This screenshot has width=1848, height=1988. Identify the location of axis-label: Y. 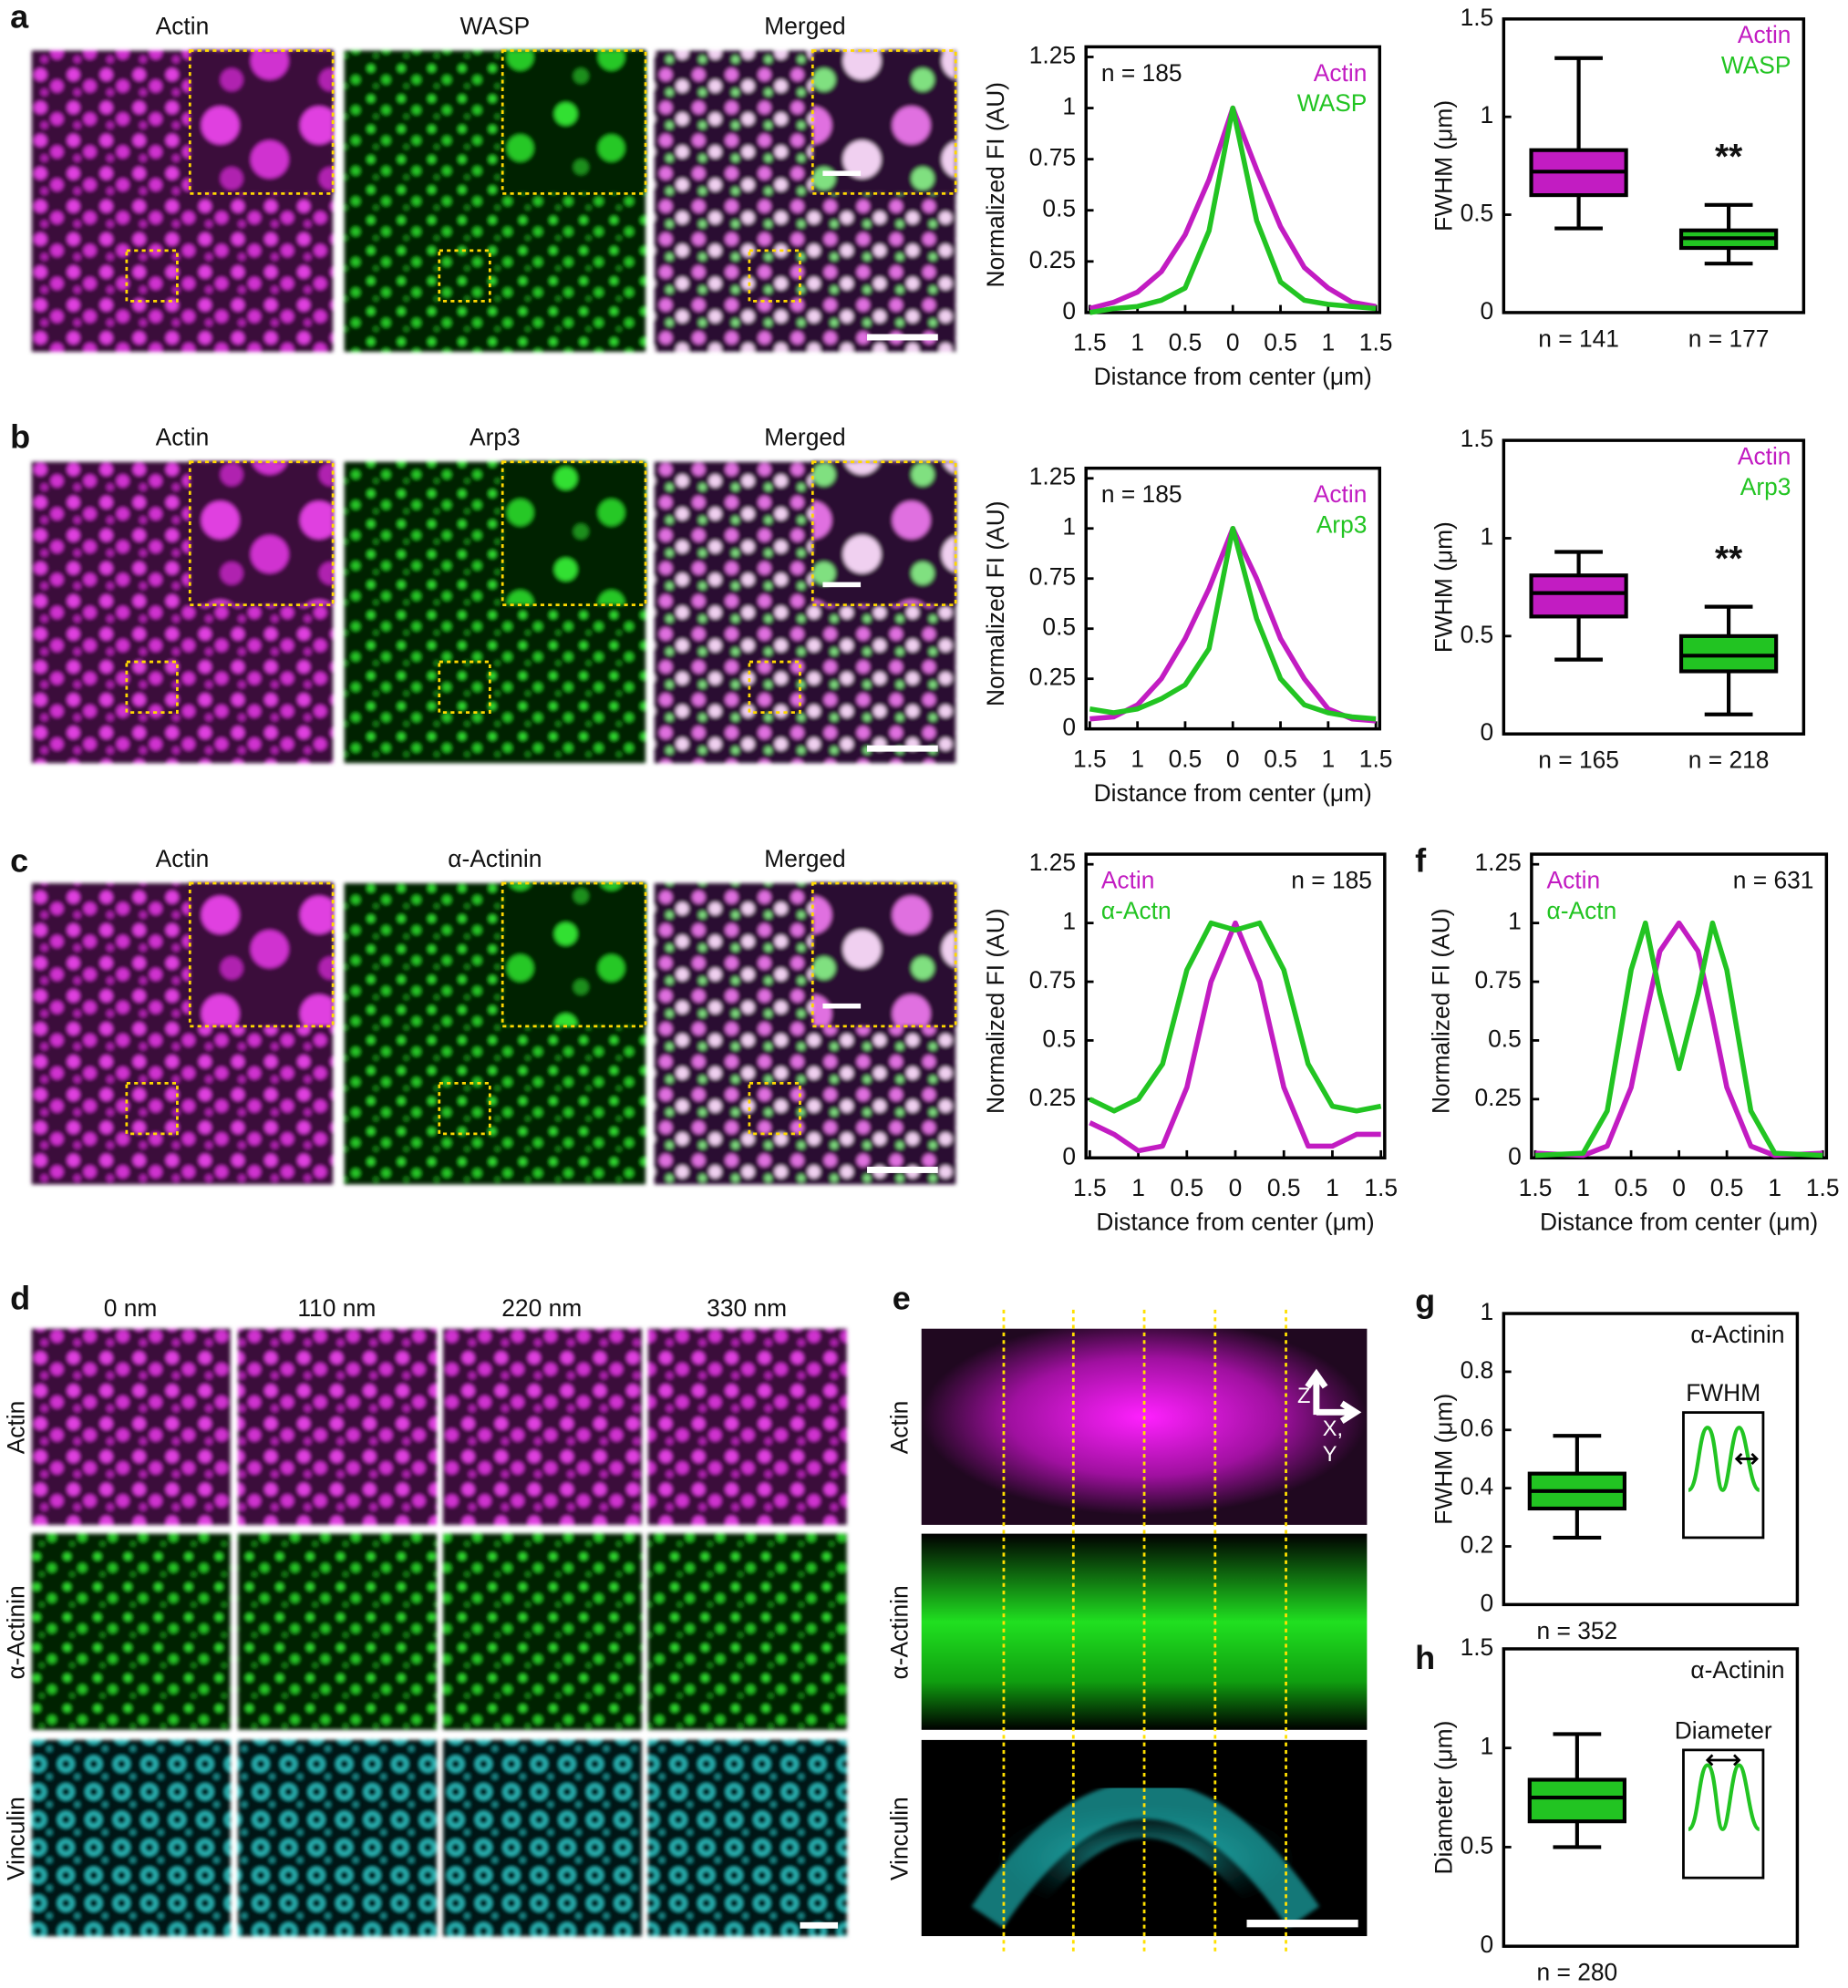
(1330, 1455).